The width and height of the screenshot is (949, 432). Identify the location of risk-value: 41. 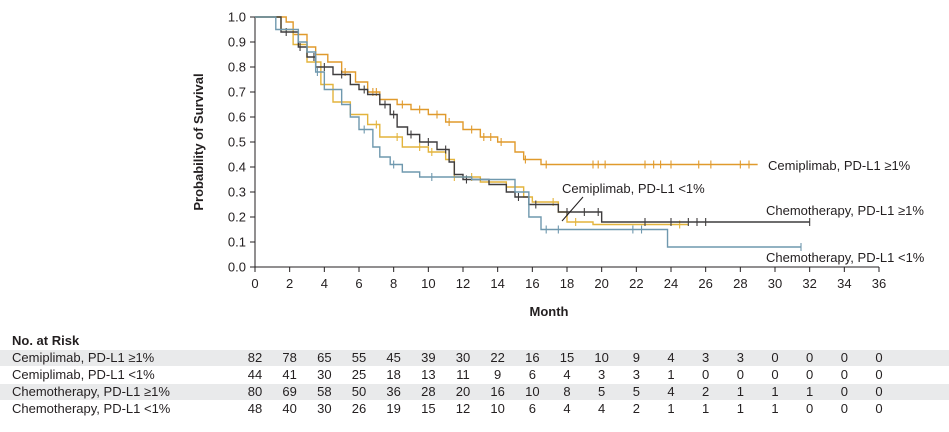
(289, 374).